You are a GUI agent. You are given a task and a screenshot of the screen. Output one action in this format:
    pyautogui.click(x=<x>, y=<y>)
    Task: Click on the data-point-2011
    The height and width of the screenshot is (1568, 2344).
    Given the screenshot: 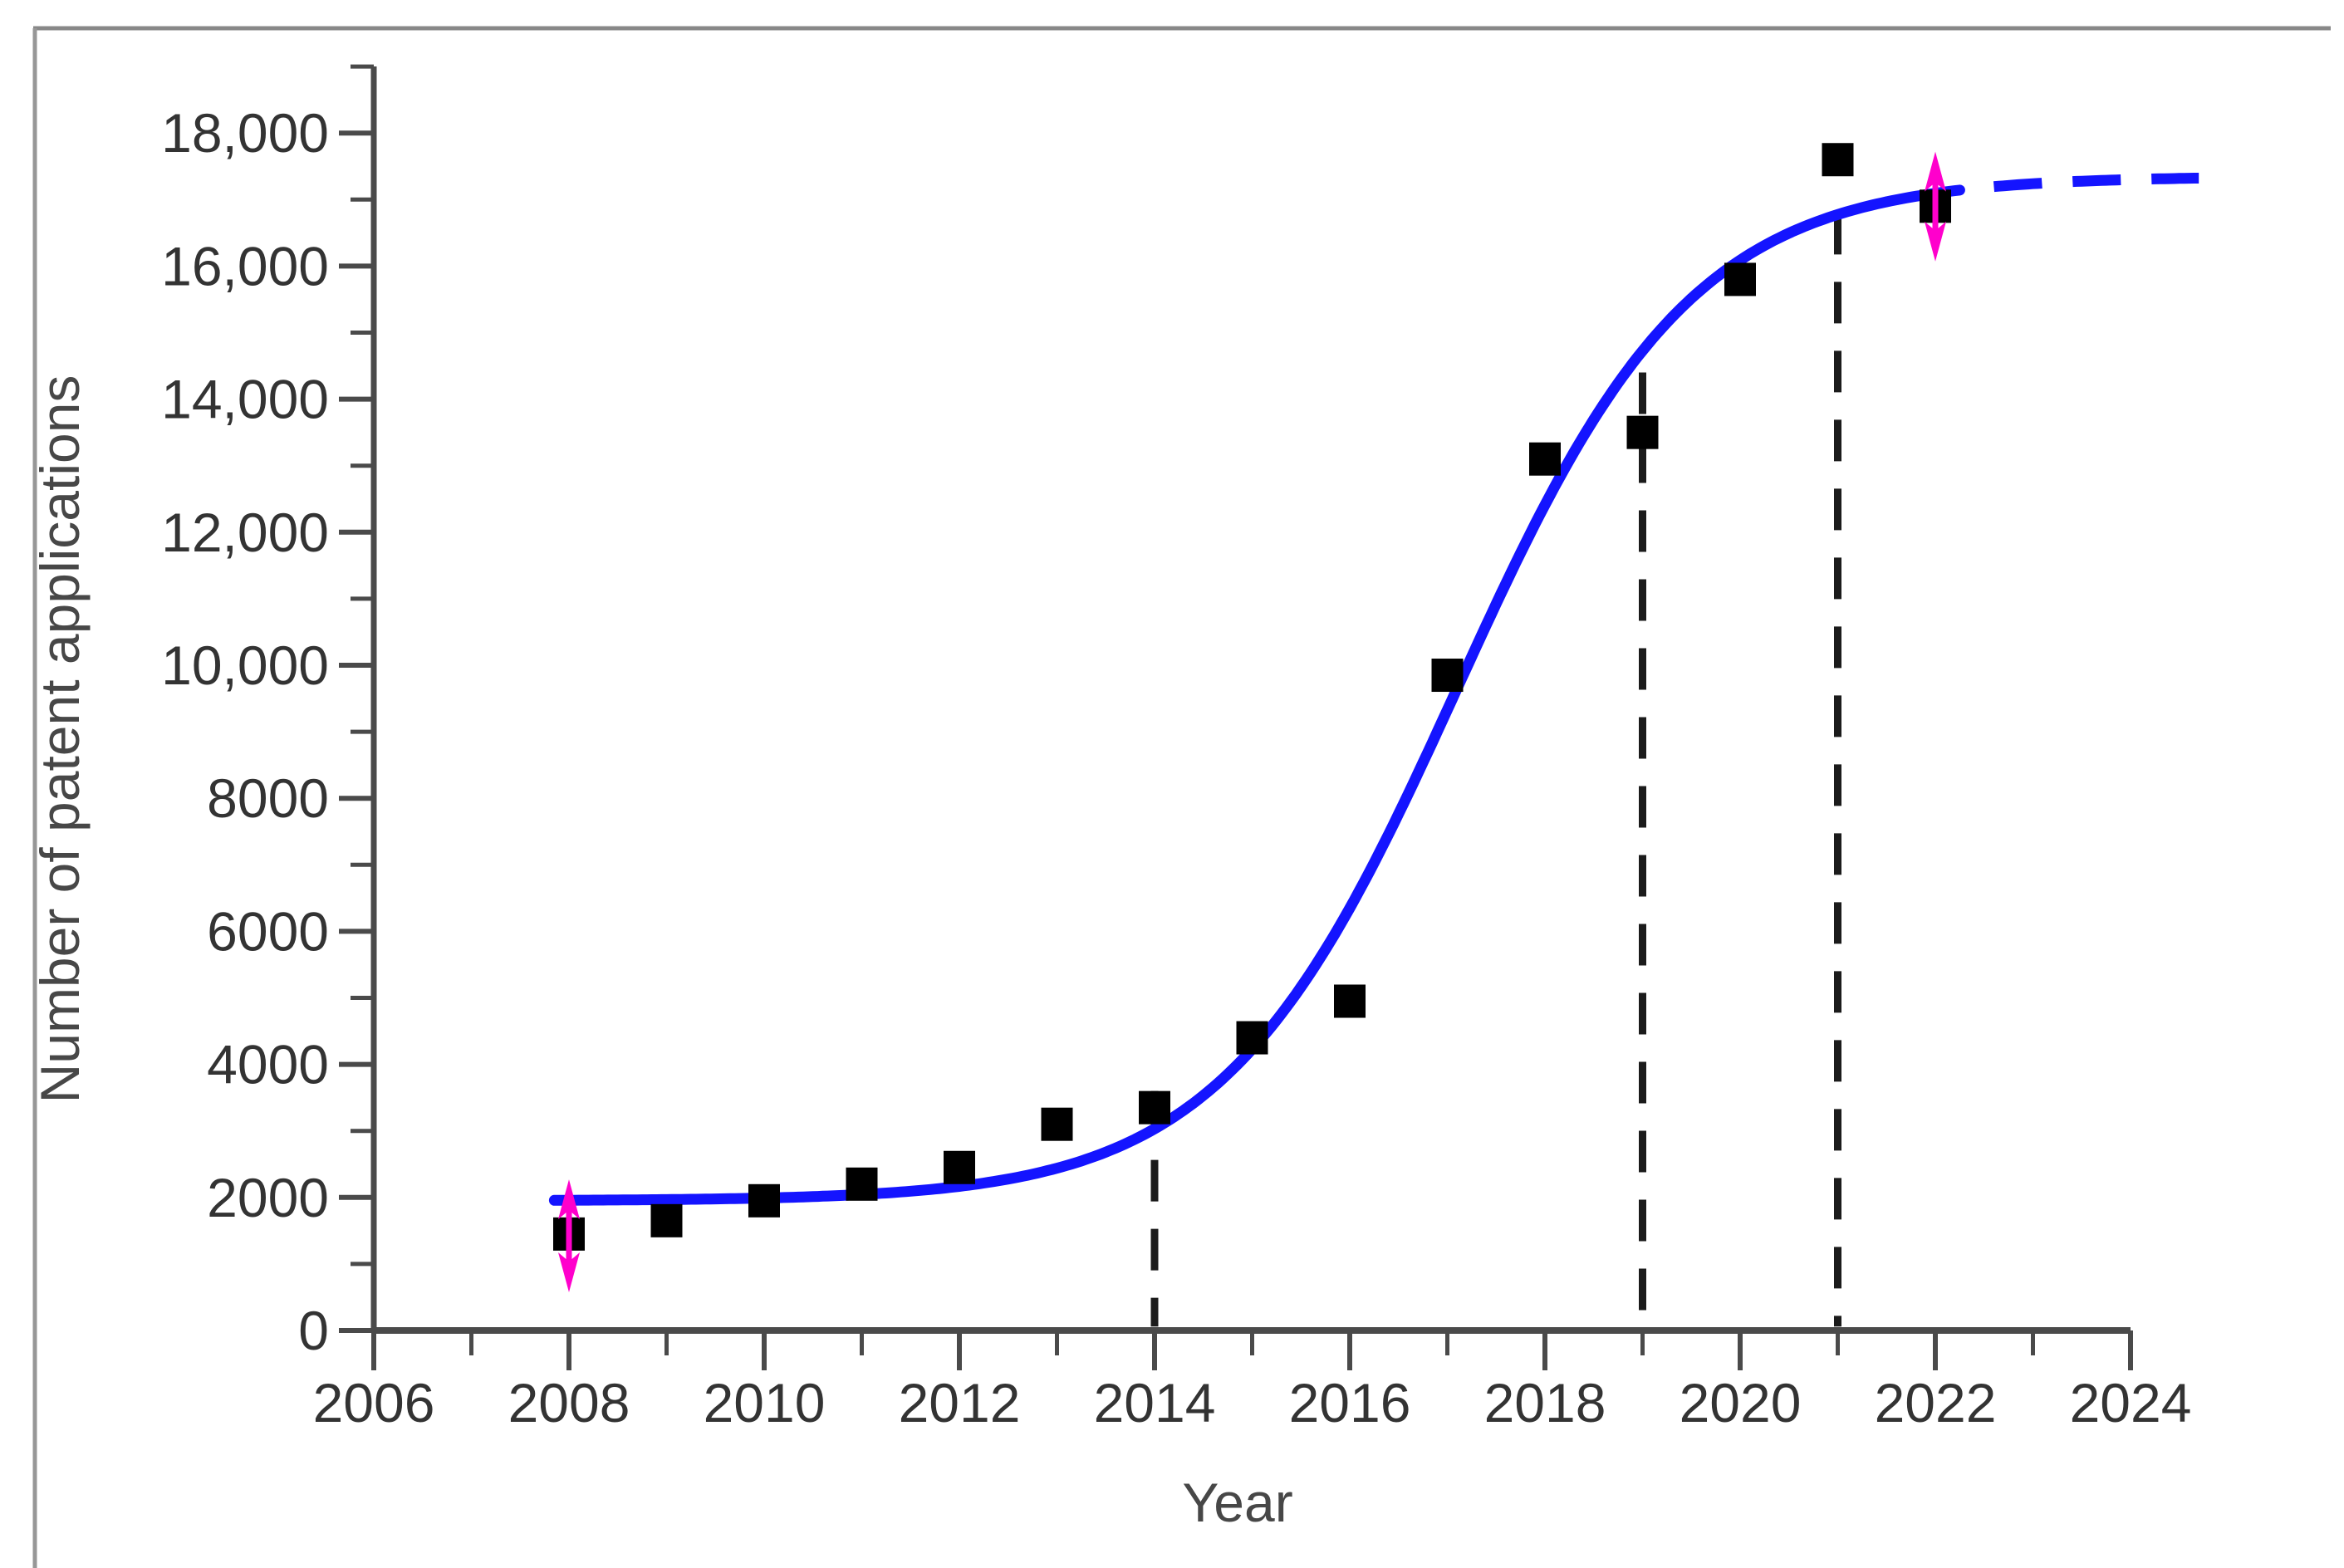 What is the action you would take?
    pyautogui.click(x=862, y=1184)
    